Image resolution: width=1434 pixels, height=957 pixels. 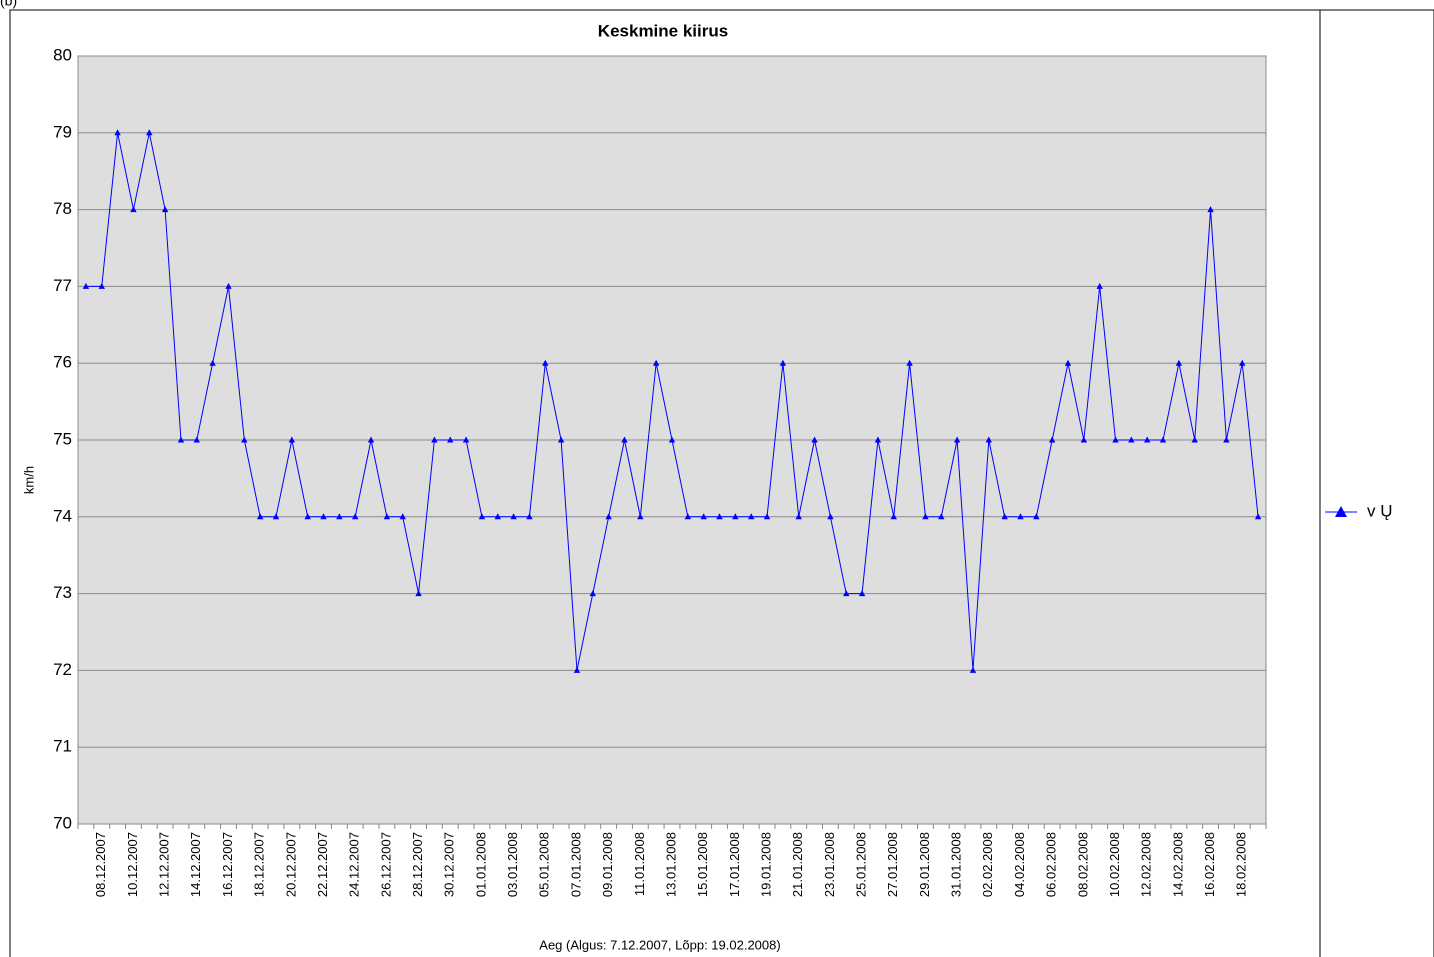 I want to click on y-tick-label: 79, so click(x=62, y=131).